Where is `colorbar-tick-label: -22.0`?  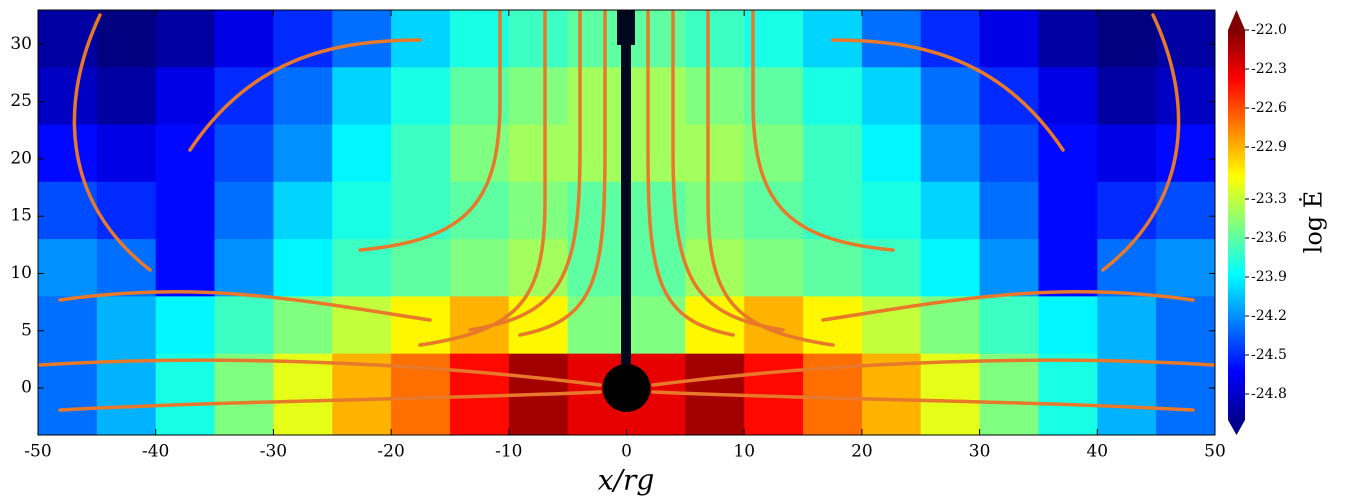
colorbar-tick-label: -22.0 is located at coordinates (1269, 30).